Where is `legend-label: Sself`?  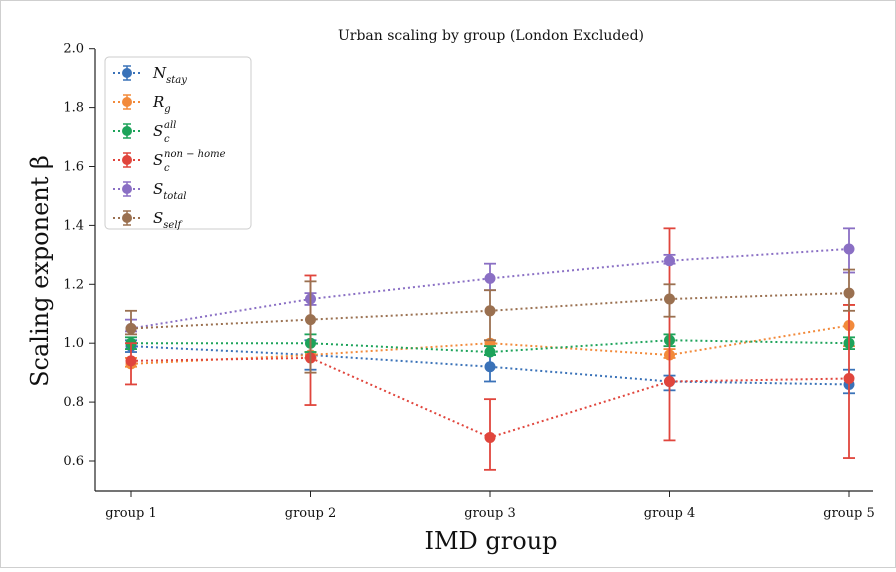 legend-label: Sself is located at coordinates (168, 220).